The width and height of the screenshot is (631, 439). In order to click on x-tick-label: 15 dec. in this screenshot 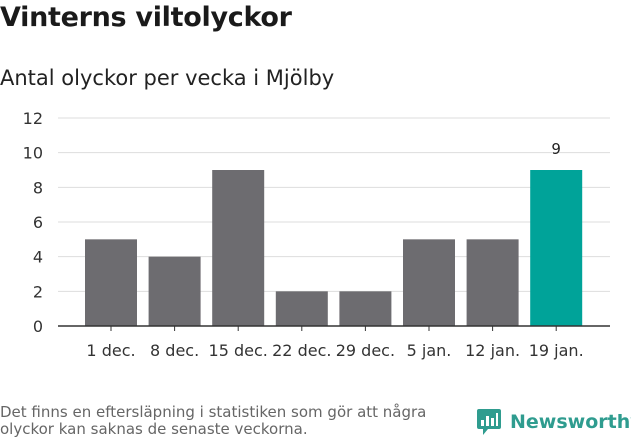, I will do `click(238, 350)`.